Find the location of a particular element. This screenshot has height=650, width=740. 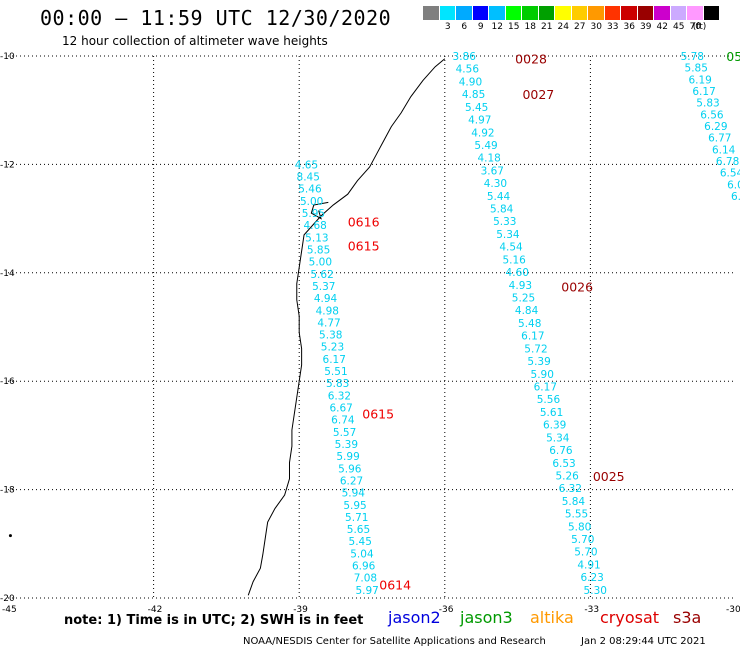

wave-height-value: 5.96 is located at coordinates (350, 469).